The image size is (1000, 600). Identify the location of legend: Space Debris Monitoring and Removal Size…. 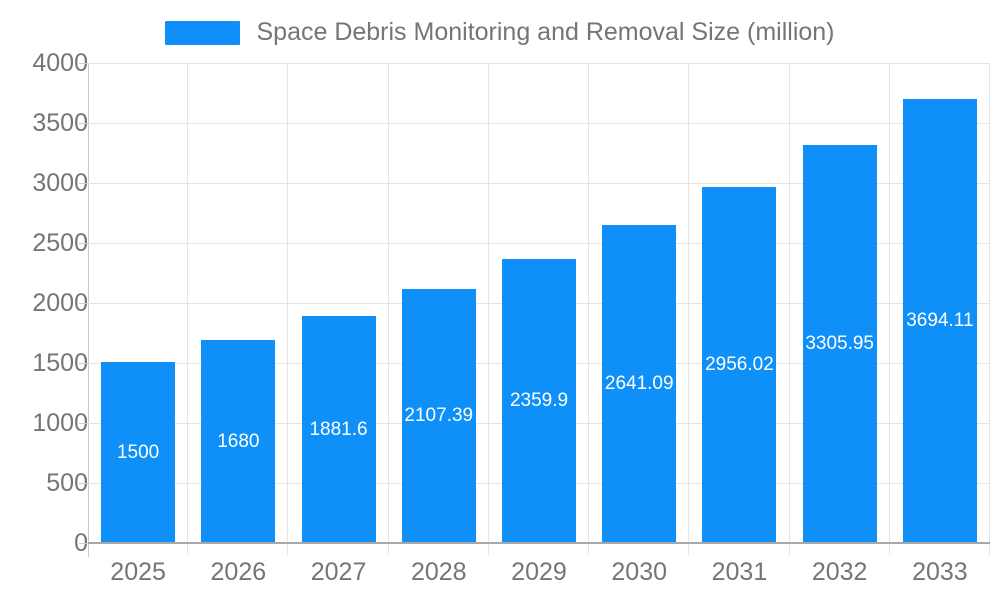
(500, 32).